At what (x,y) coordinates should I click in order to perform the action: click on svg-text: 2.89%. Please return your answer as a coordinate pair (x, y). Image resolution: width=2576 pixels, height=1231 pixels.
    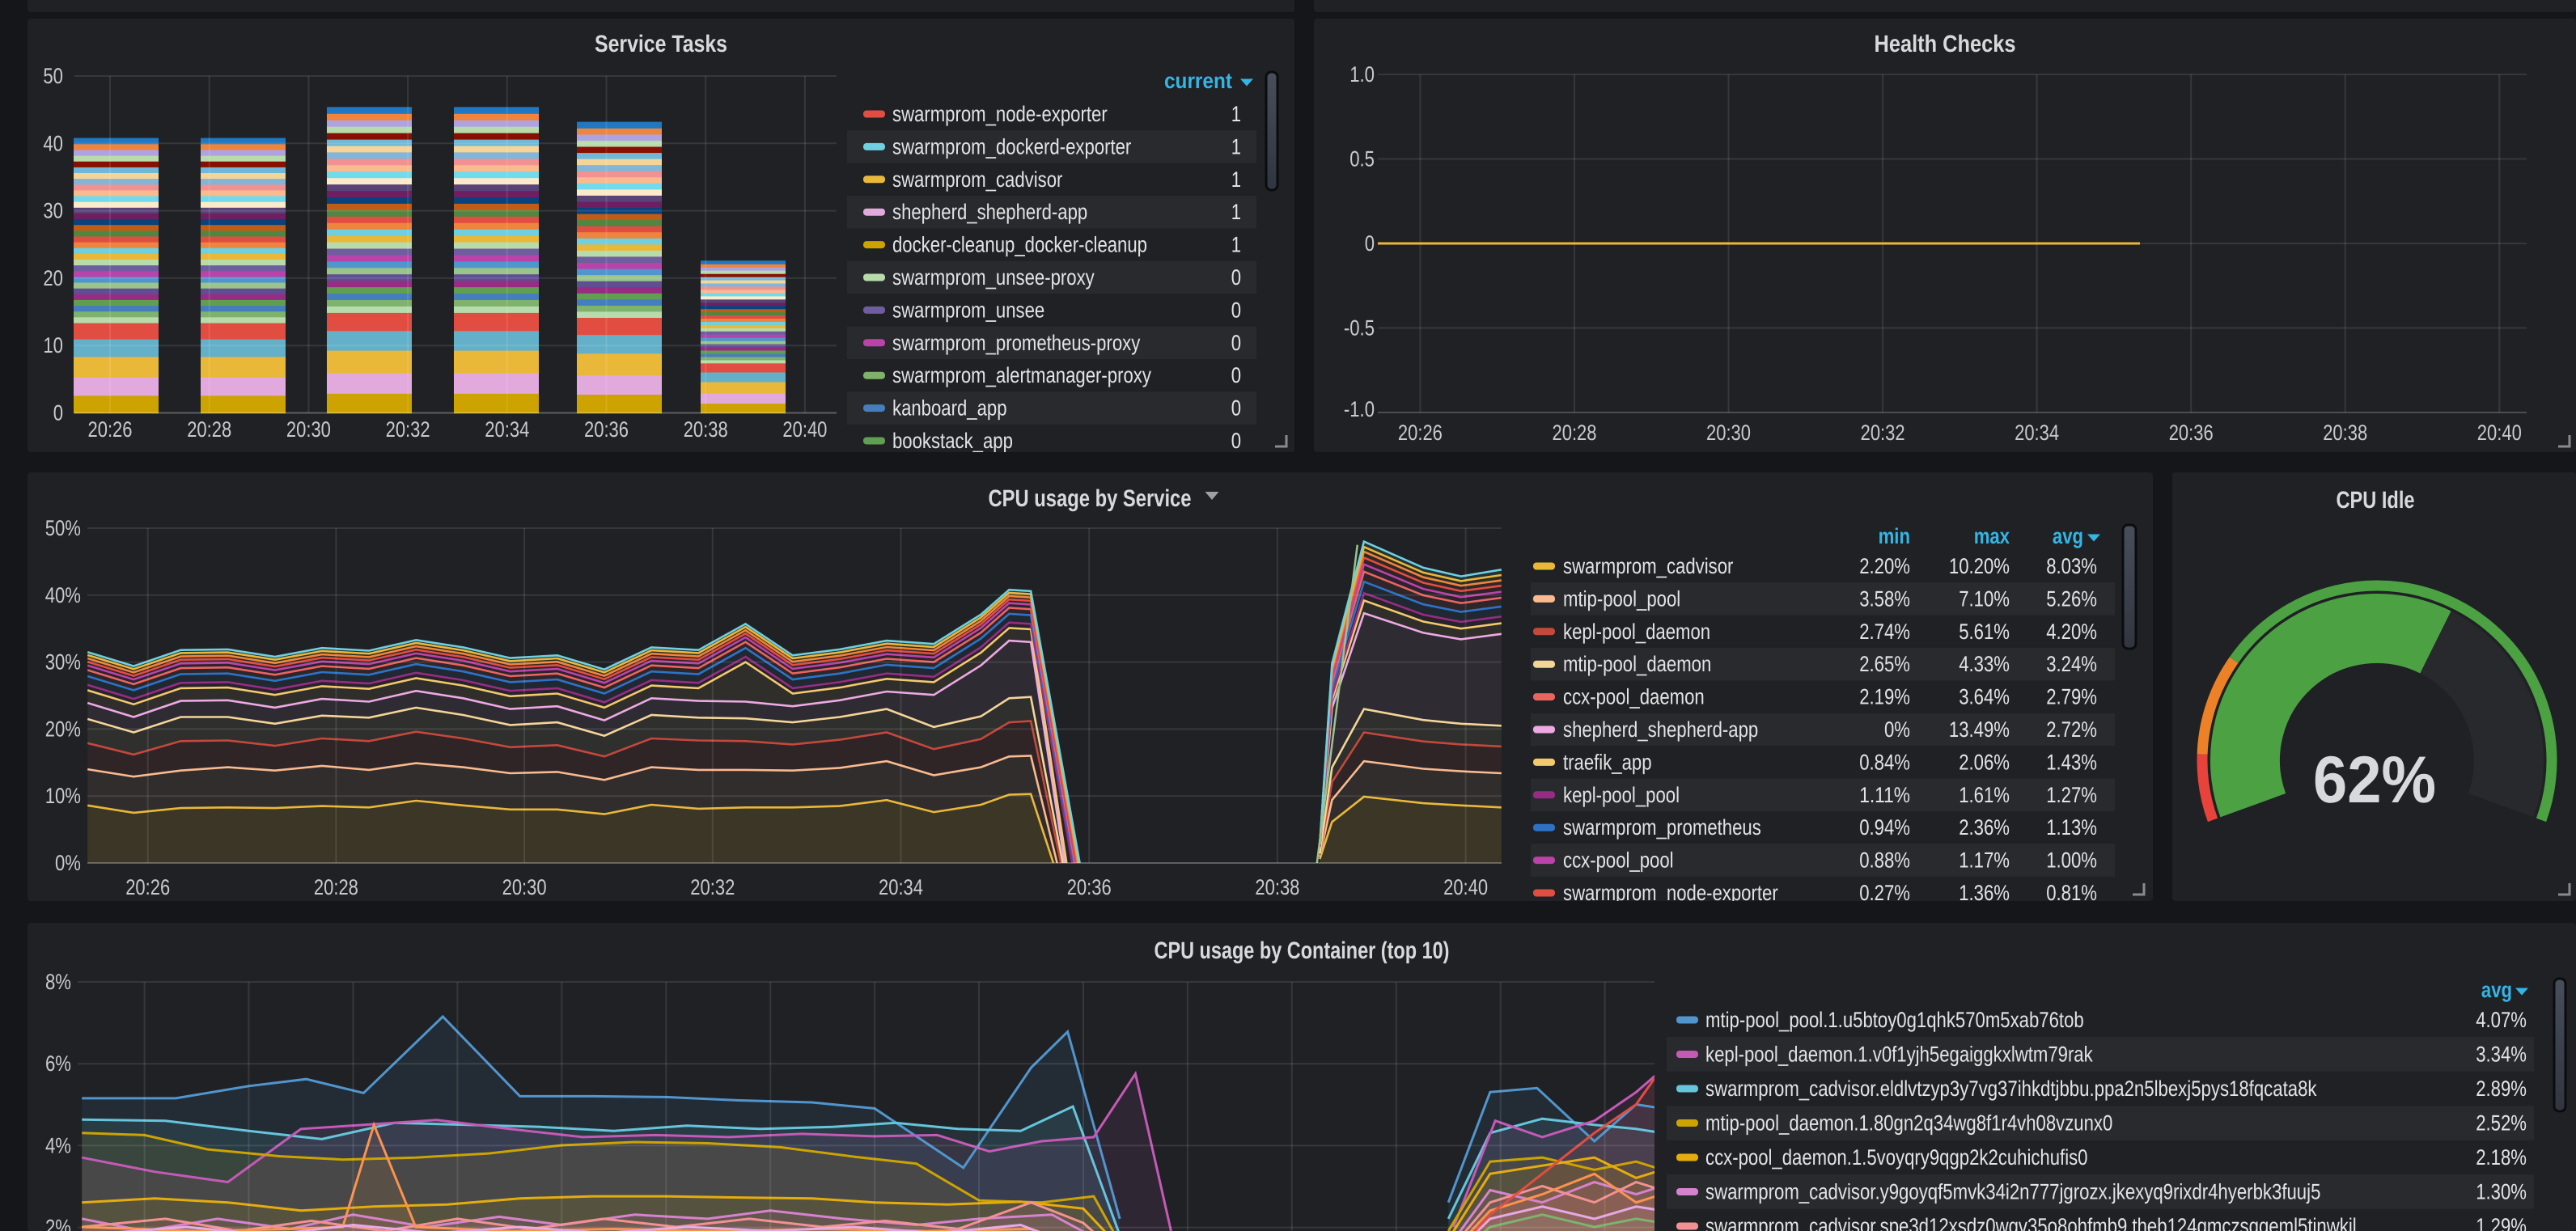
    Looking at the image, I should click on (2501, 1089).